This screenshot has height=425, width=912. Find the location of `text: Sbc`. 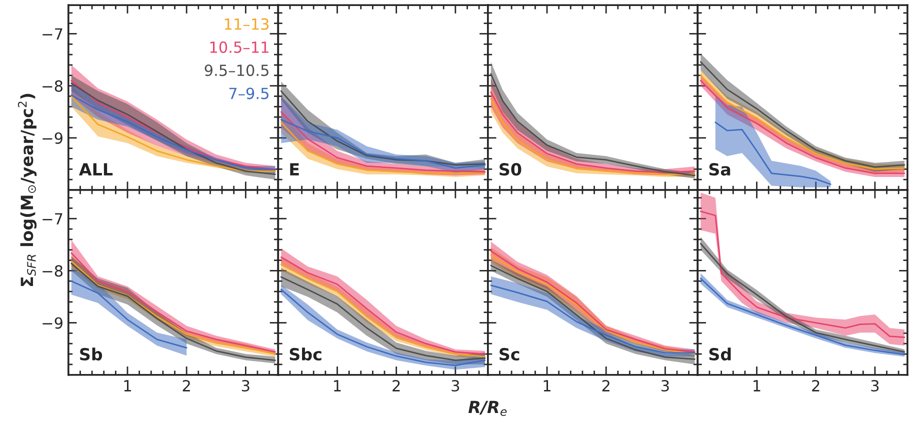

text: Sbc is located at coordinates (306, 354).